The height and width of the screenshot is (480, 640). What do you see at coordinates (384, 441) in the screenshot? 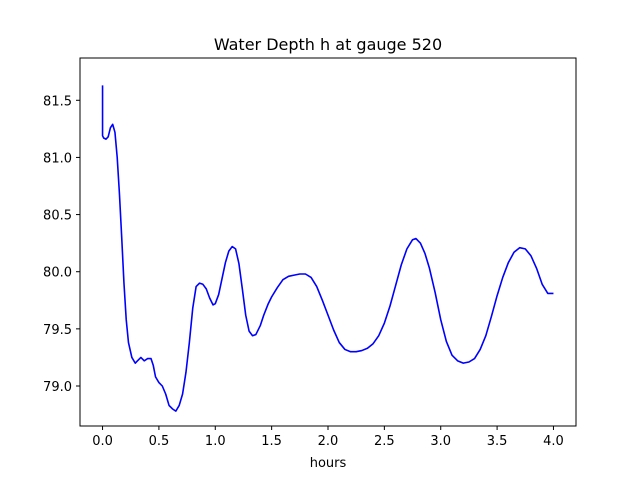
I see `x-tick-label: 2.5` at bounding box center [384, 441].